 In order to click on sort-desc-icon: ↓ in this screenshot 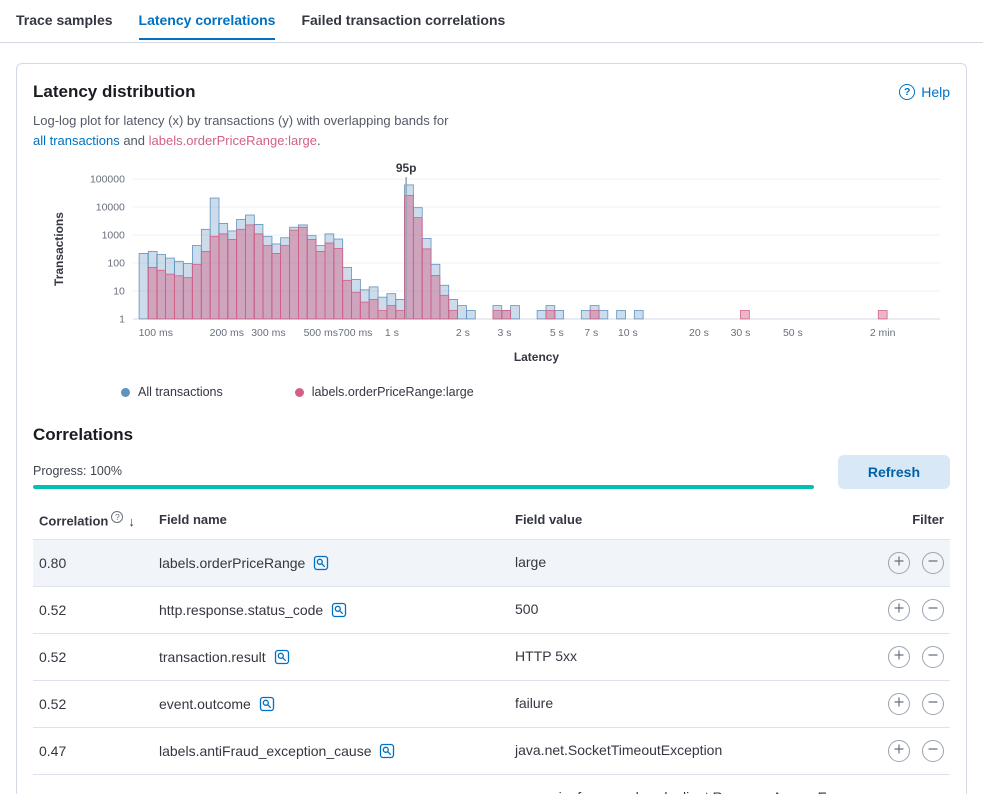, I will do `click(131, 521)`.